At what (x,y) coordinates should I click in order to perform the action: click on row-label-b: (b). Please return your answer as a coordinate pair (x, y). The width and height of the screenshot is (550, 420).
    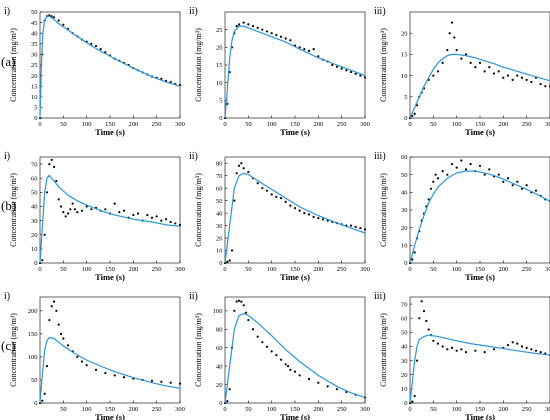
    Looking at the image, I should click on (8, 205).